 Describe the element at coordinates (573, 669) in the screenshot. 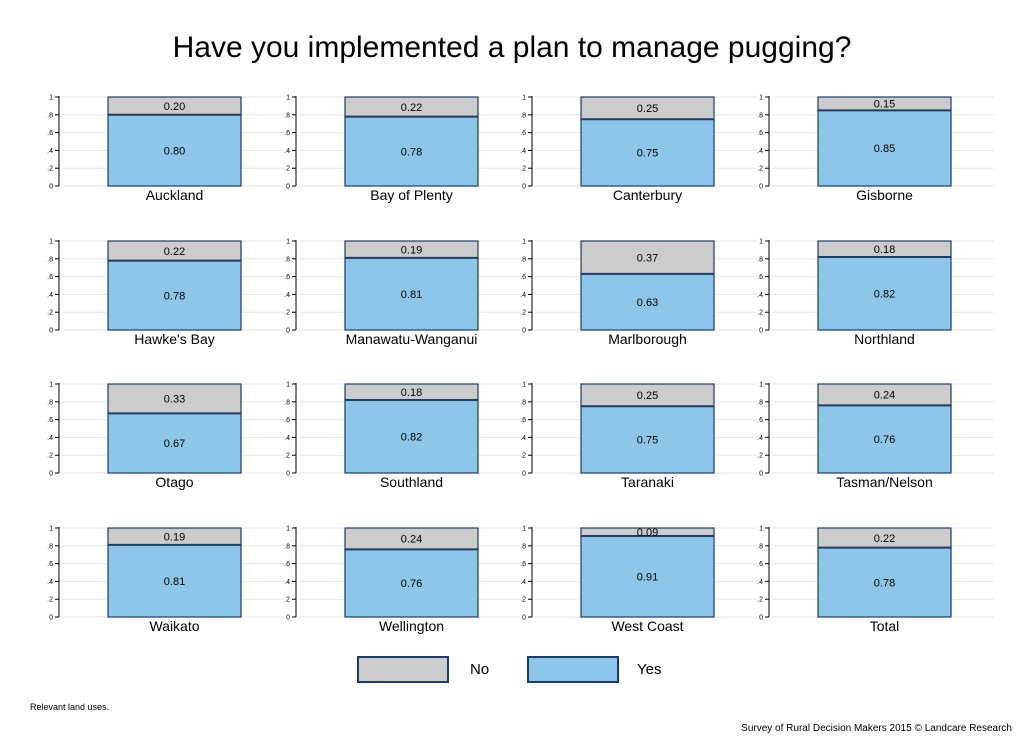

I see `legend-swatch-yes` at that location.